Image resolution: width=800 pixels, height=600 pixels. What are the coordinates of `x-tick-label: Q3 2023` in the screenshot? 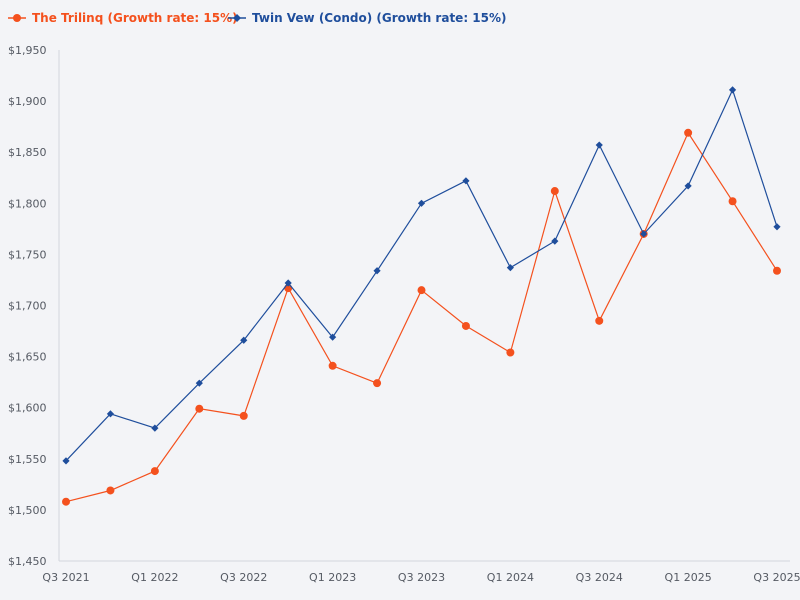 It's located at (421, 577).